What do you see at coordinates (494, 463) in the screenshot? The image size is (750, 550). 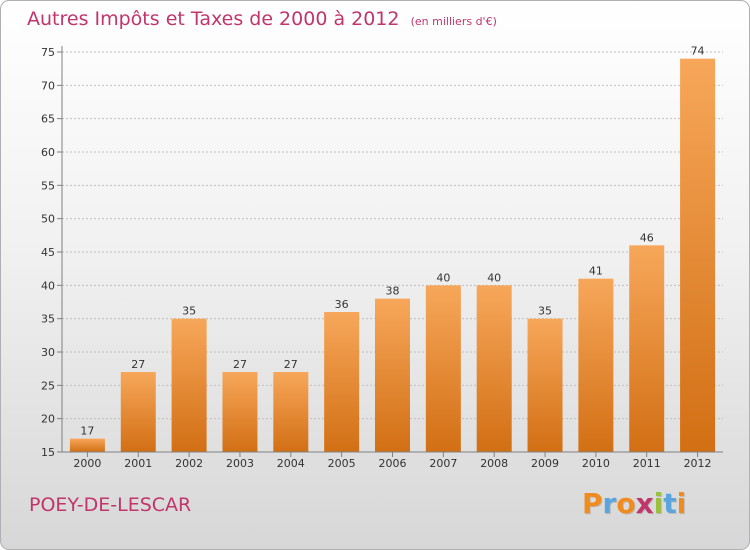 I see `x-tick-label: 2008` at bounding box center [494, 463].